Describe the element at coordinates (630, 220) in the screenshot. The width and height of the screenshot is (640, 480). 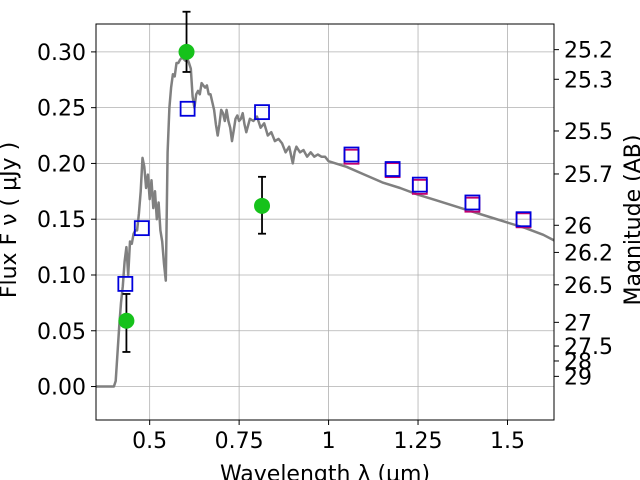
I see `y-right-axis-label: Magnitude (AB)` at that location.